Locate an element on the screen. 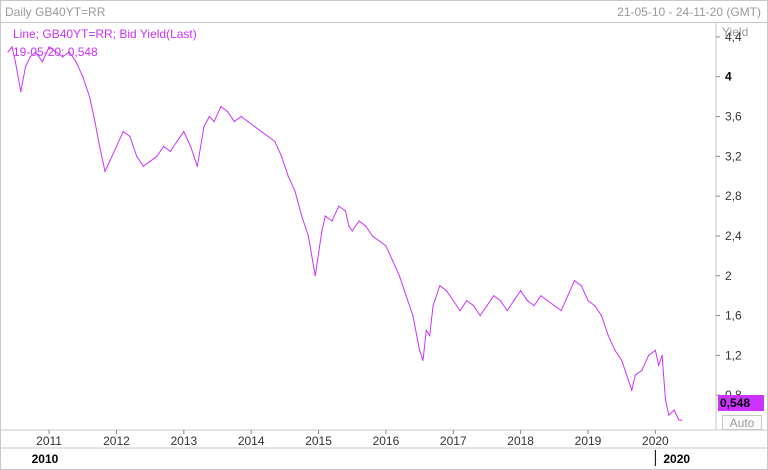 This screenshot has height=470, width=768. last-value-badge: 0,548 is located at coordinates (741, 403).